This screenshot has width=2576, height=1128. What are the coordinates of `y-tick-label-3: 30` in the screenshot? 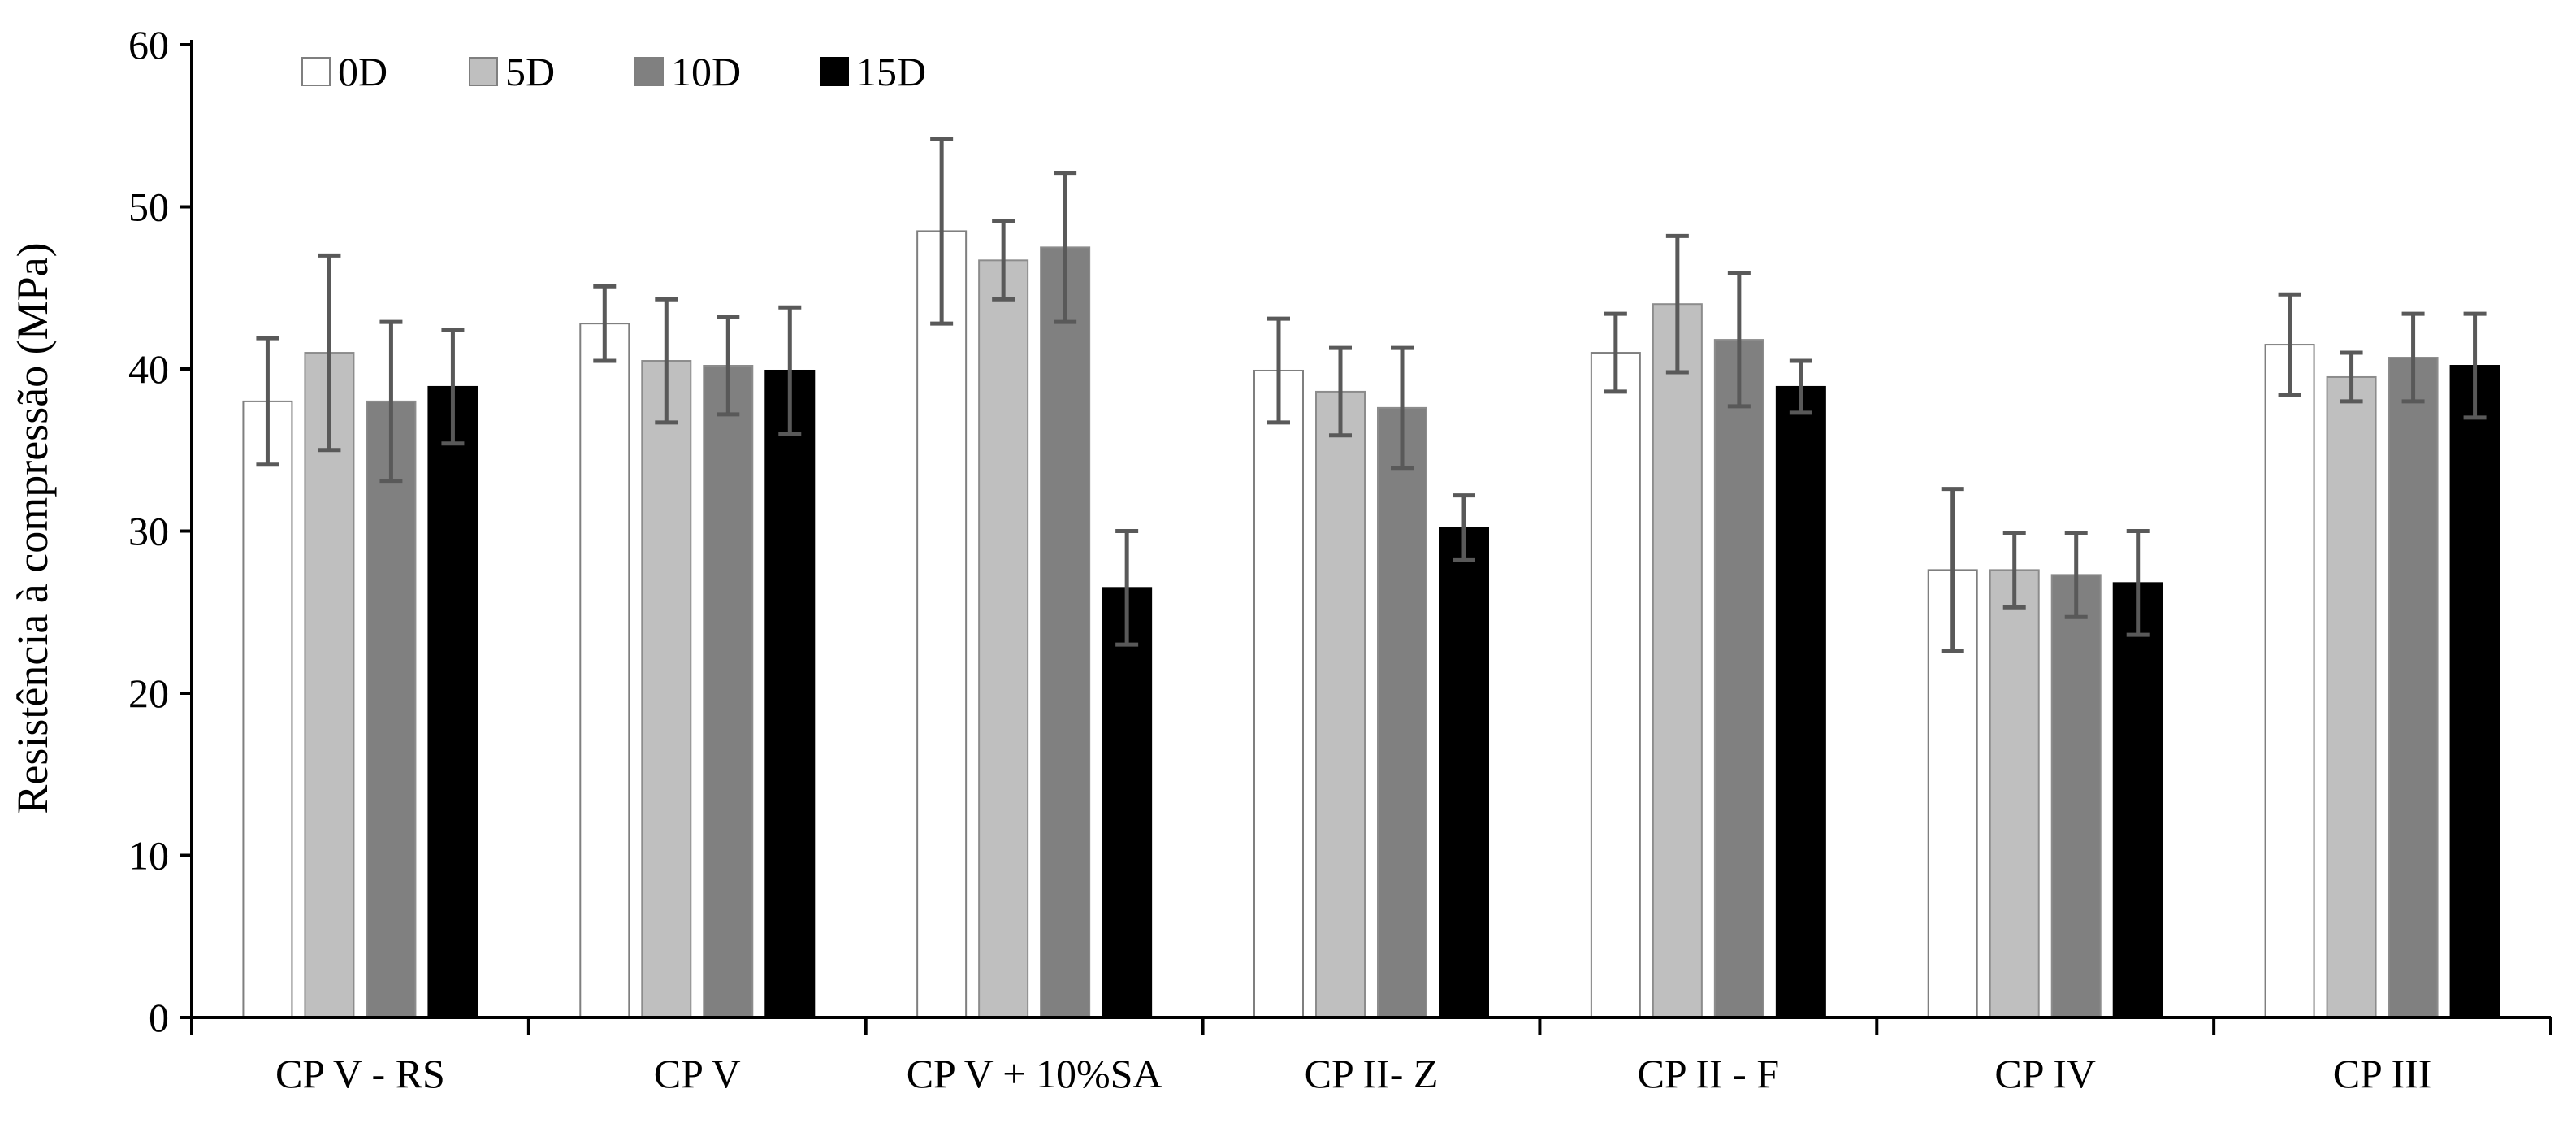 It's located at (148, 531).